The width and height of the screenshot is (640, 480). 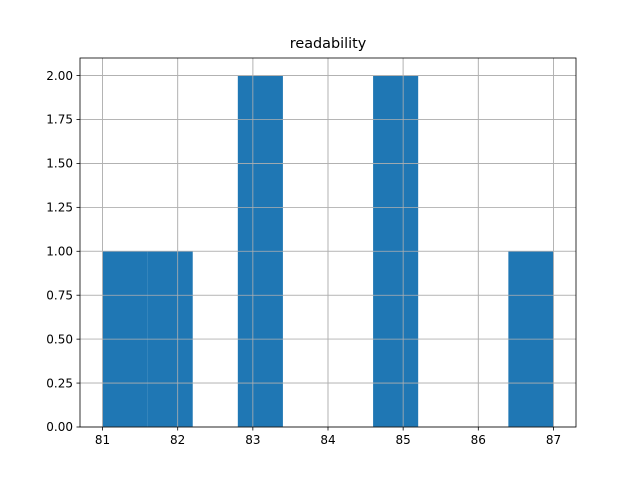 I want to click on y-tick-label: 1.50, so click(x=59, y=164).